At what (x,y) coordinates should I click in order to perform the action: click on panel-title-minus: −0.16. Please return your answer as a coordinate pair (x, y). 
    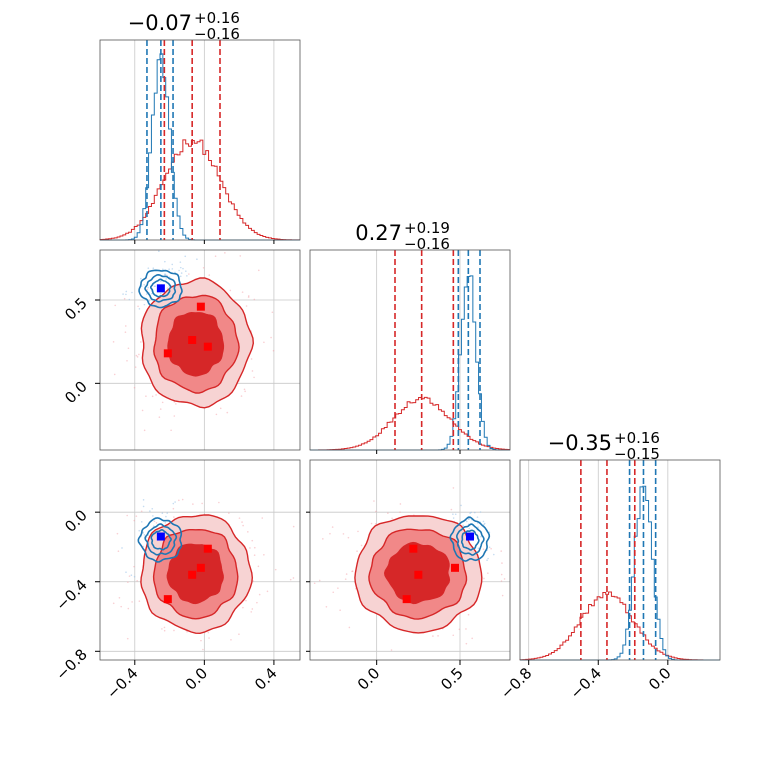
    Looking at the image, I should click on (427, 244).